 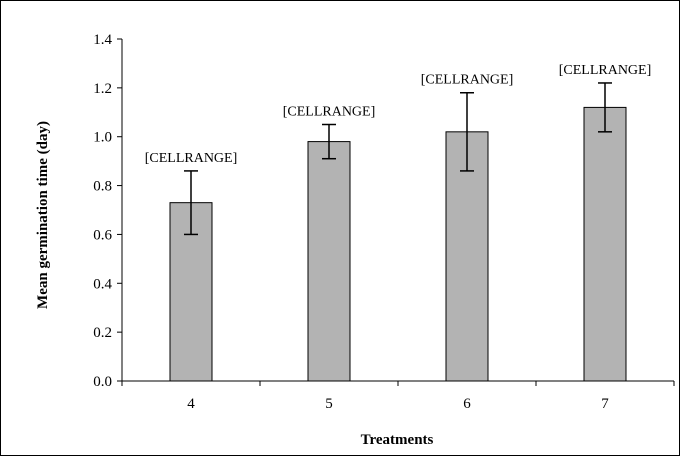 What do you see at coordinates (191, 404) in the screenshot?
I see `x-tick-label: 4` at bounding box center [191, 404].